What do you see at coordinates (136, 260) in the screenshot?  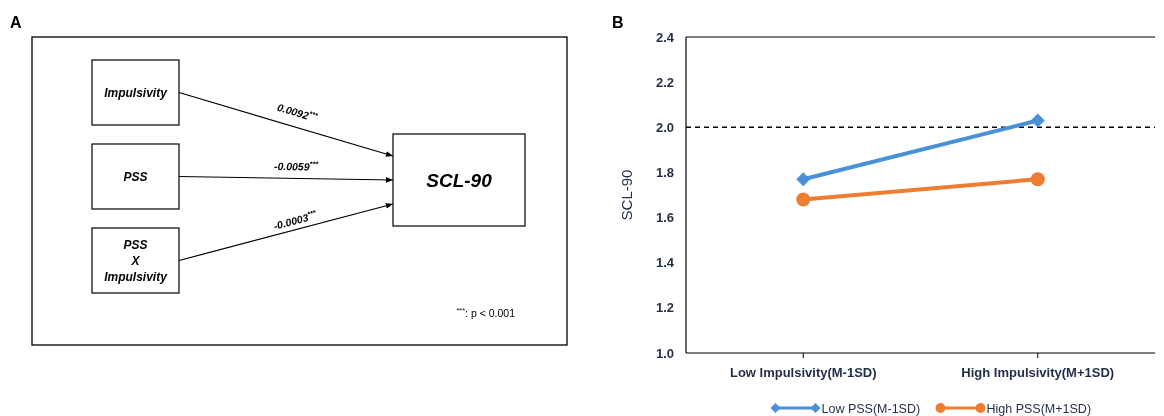 I see `category-label: PSS X Impulsivity` at bounding box center [136, 260].